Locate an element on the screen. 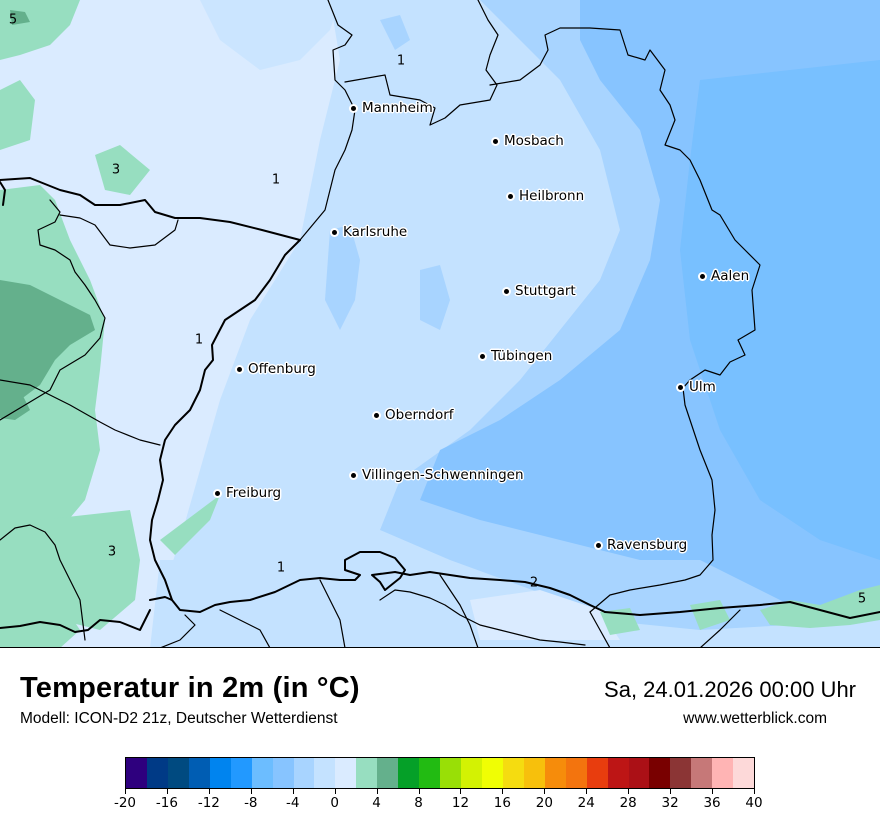 The height and width of the screenshot is (830, 880). city-aalen: Aalen is located at coordinates (724, 276).